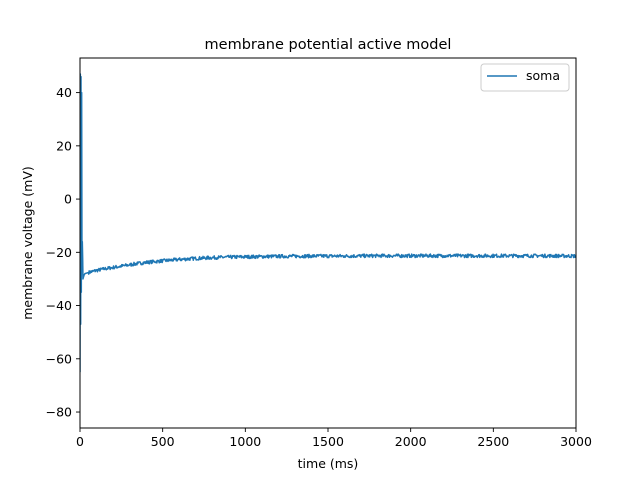  I want to click on x-tick-label: 0, so click(80, 441).